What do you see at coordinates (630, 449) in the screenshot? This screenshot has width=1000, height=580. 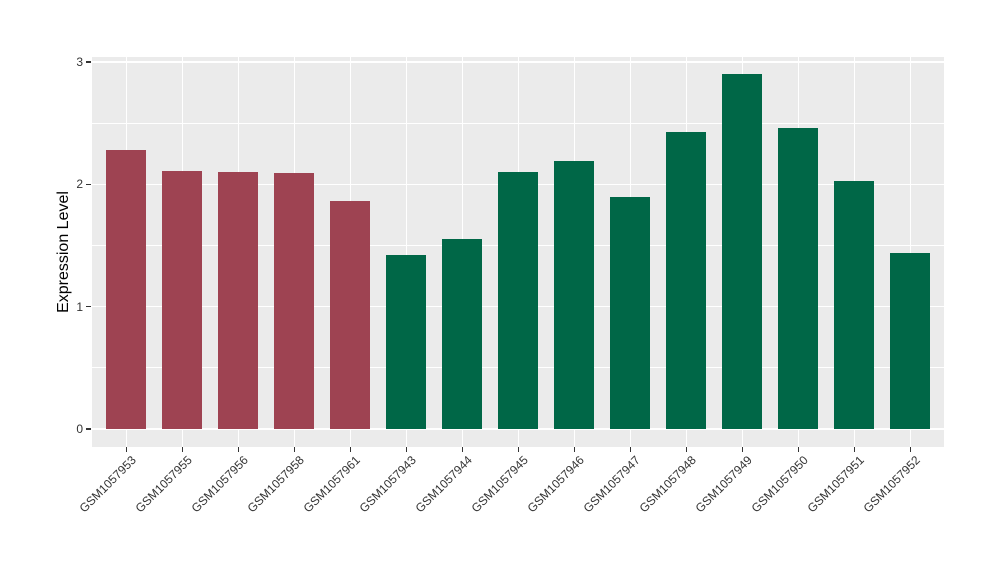 I see `x-tick-mark-GSM1057947` at bounding box center [630, 449].